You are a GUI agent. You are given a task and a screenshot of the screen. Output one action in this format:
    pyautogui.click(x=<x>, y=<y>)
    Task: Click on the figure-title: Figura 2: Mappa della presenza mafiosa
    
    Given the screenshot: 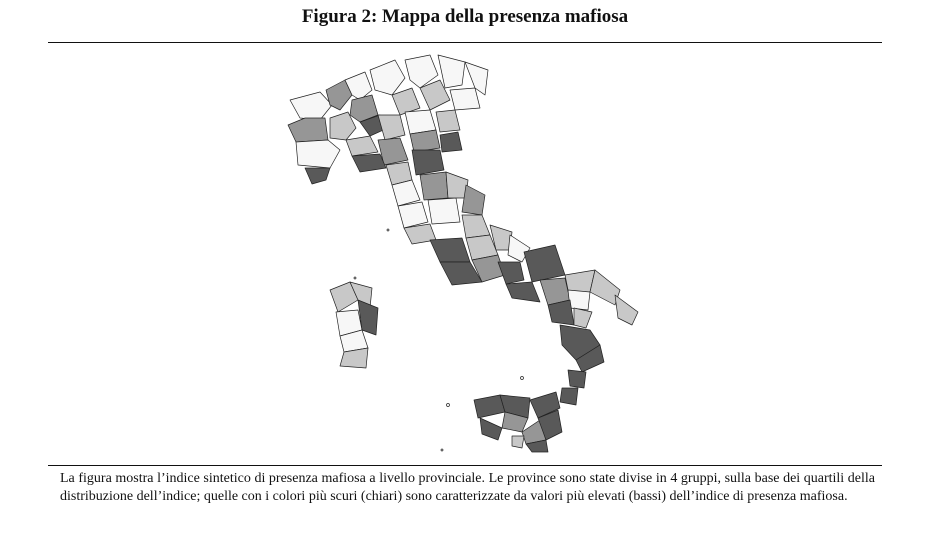 What is the action you would take?
    pyautogui.click(x=465, y=16)
    